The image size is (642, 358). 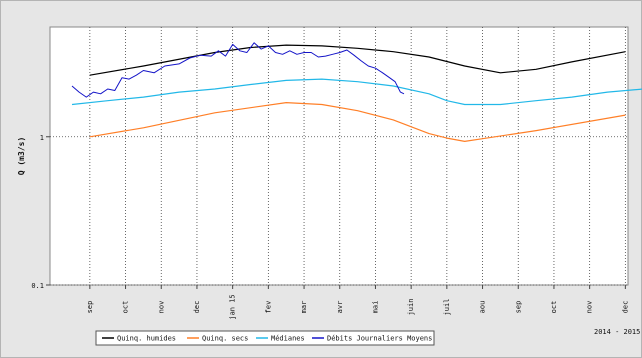 What do you see at coordinates (375, 307) in the screenshot?
I see `x-tick-label: mai` at bounding box center [375, 307].